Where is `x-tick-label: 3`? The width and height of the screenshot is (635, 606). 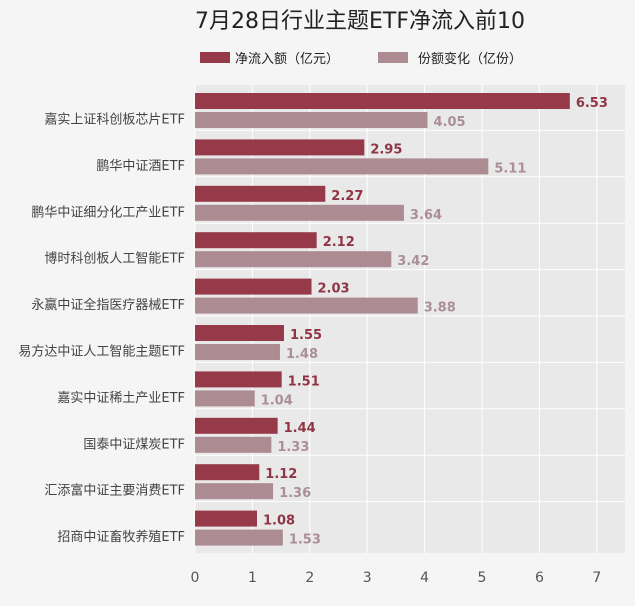
x-tick-label: 3 is located at coordinates (367, 578).